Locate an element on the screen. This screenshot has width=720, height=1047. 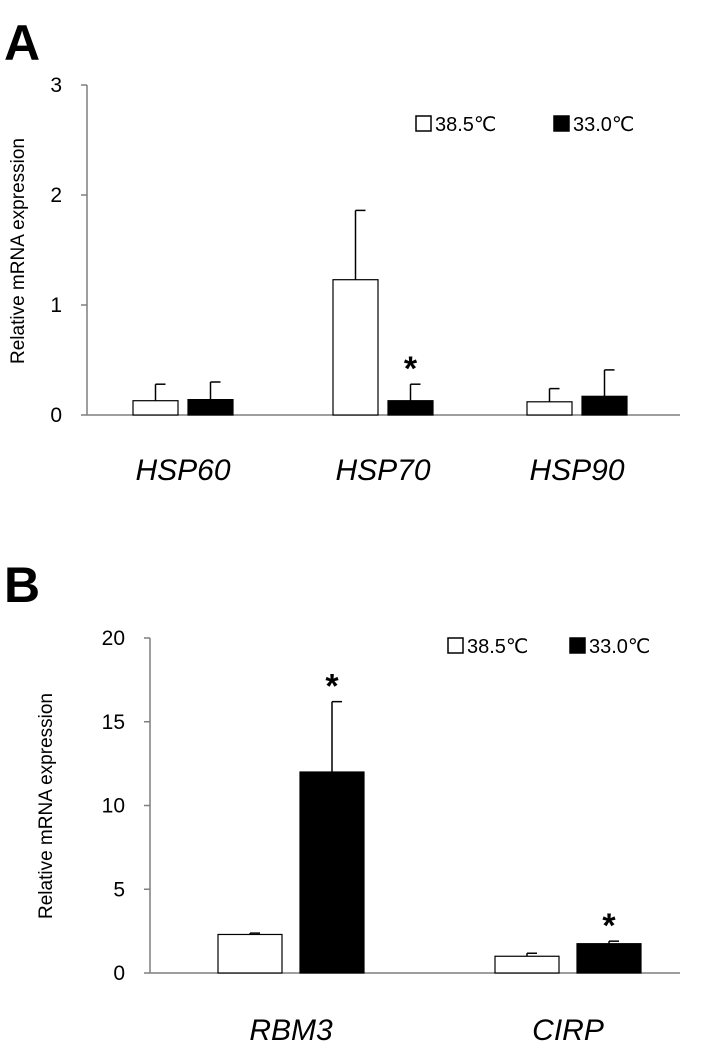
panel-b-y-tick-label: 10 is located at coordinates (113, 806).